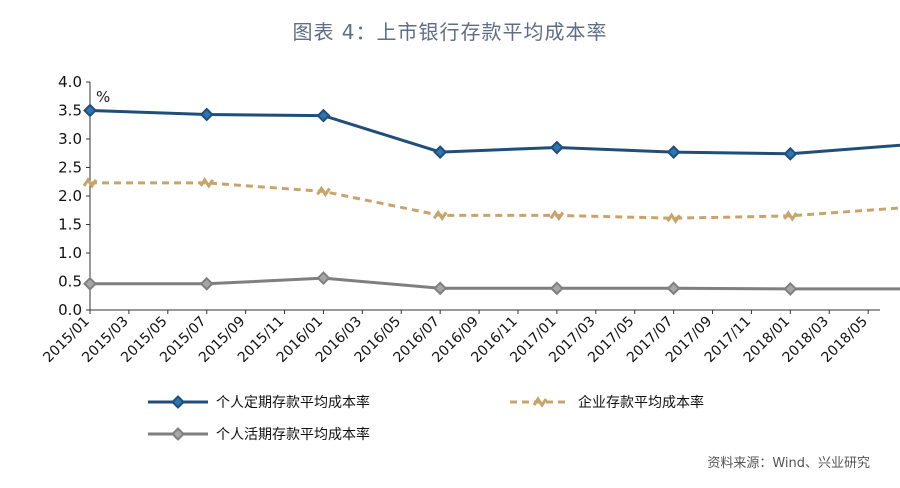  What do you see at coordinates (70, 196) in the screenshot?
I see `y-tick-label: 2.0` at bounding box center [70, 196].